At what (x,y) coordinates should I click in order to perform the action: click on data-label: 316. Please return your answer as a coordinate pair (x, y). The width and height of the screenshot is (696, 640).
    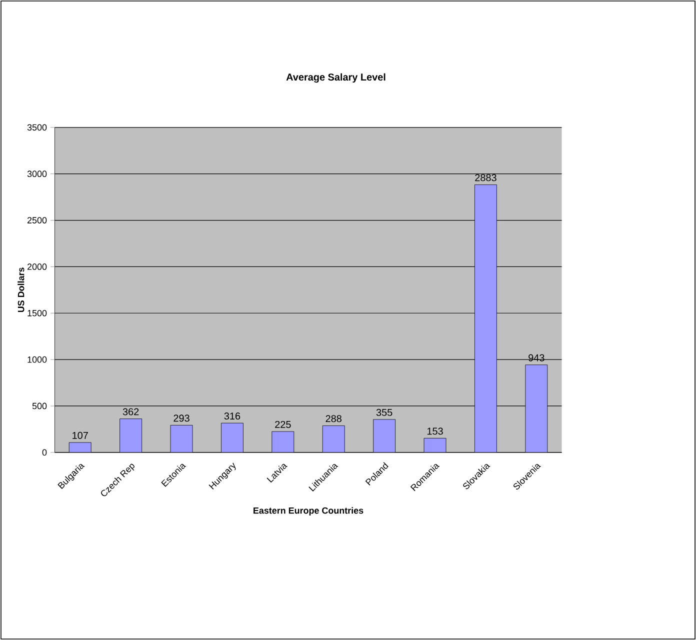
    Looking at the image, I should click on (232, 416).